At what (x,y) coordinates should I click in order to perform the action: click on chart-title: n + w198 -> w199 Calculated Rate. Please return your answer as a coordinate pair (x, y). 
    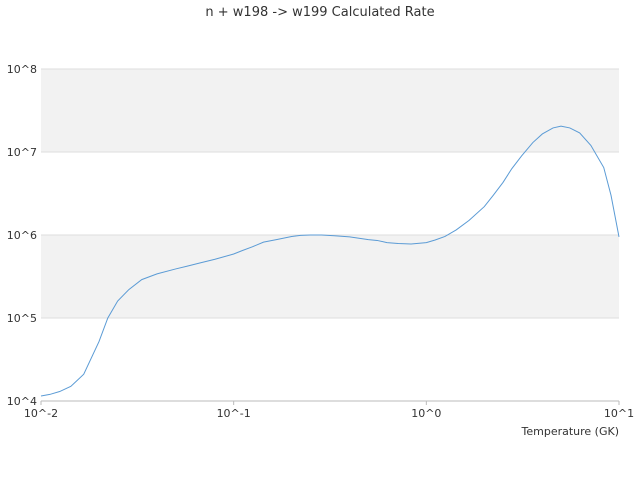
    Looking at the image, I should click on (319, 12).